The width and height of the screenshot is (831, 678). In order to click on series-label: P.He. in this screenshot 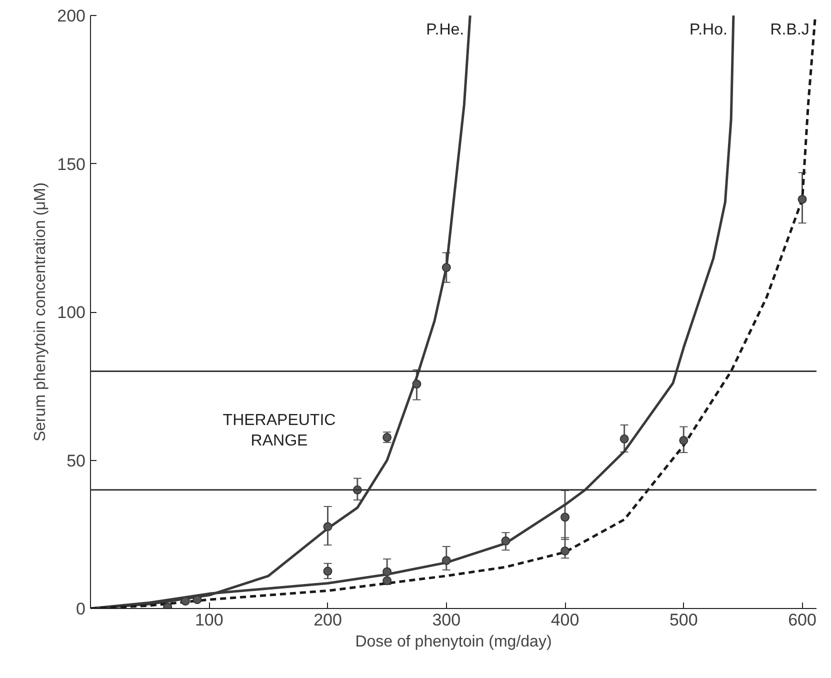, I will do `click(445, 30)`.